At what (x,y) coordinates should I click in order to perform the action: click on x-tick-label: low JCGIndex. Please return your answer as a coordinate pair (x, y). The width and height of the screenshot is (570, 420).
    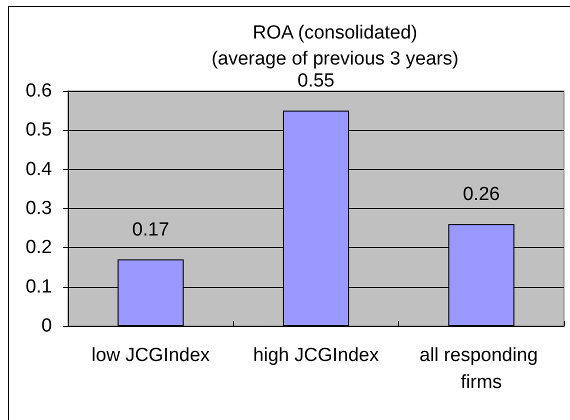
    Looking at the image, I should click on (151, 355).